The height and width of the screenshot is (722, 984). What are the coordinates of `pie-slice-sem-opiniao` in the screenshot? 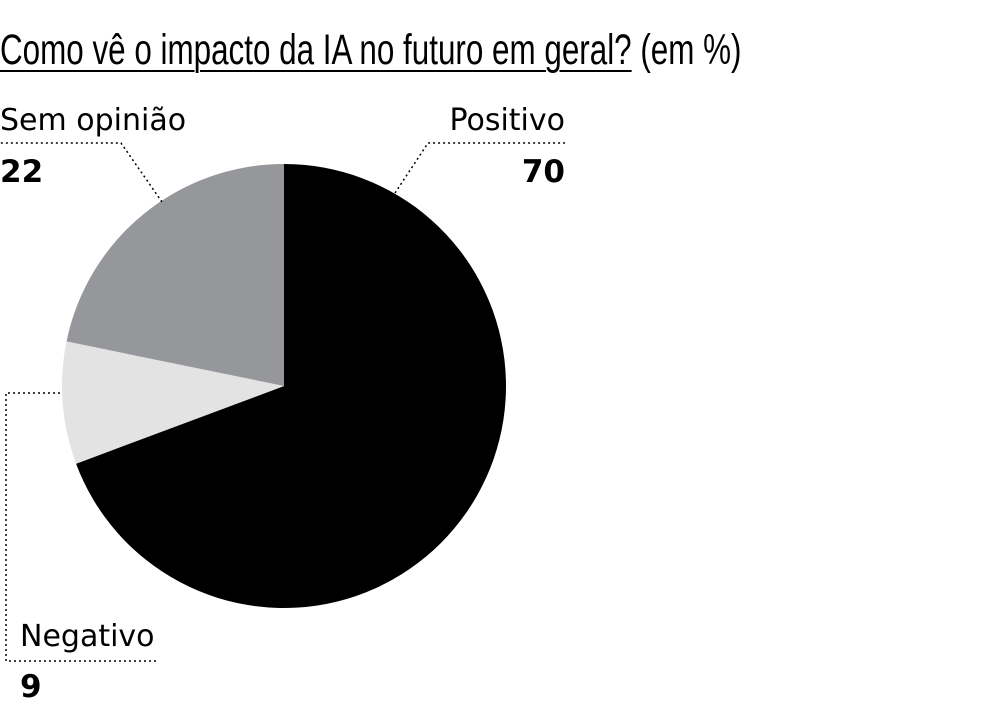 It's located at (175, 275).